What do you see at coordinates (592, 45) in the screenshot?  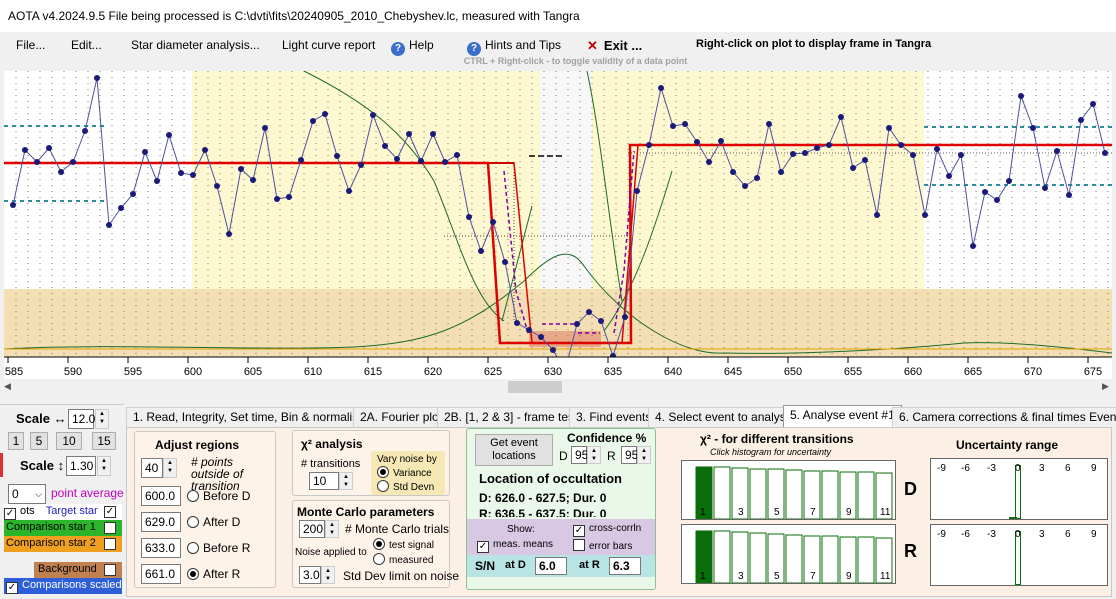 I see `close-icon: ✕` at bounding box center [592, 45].